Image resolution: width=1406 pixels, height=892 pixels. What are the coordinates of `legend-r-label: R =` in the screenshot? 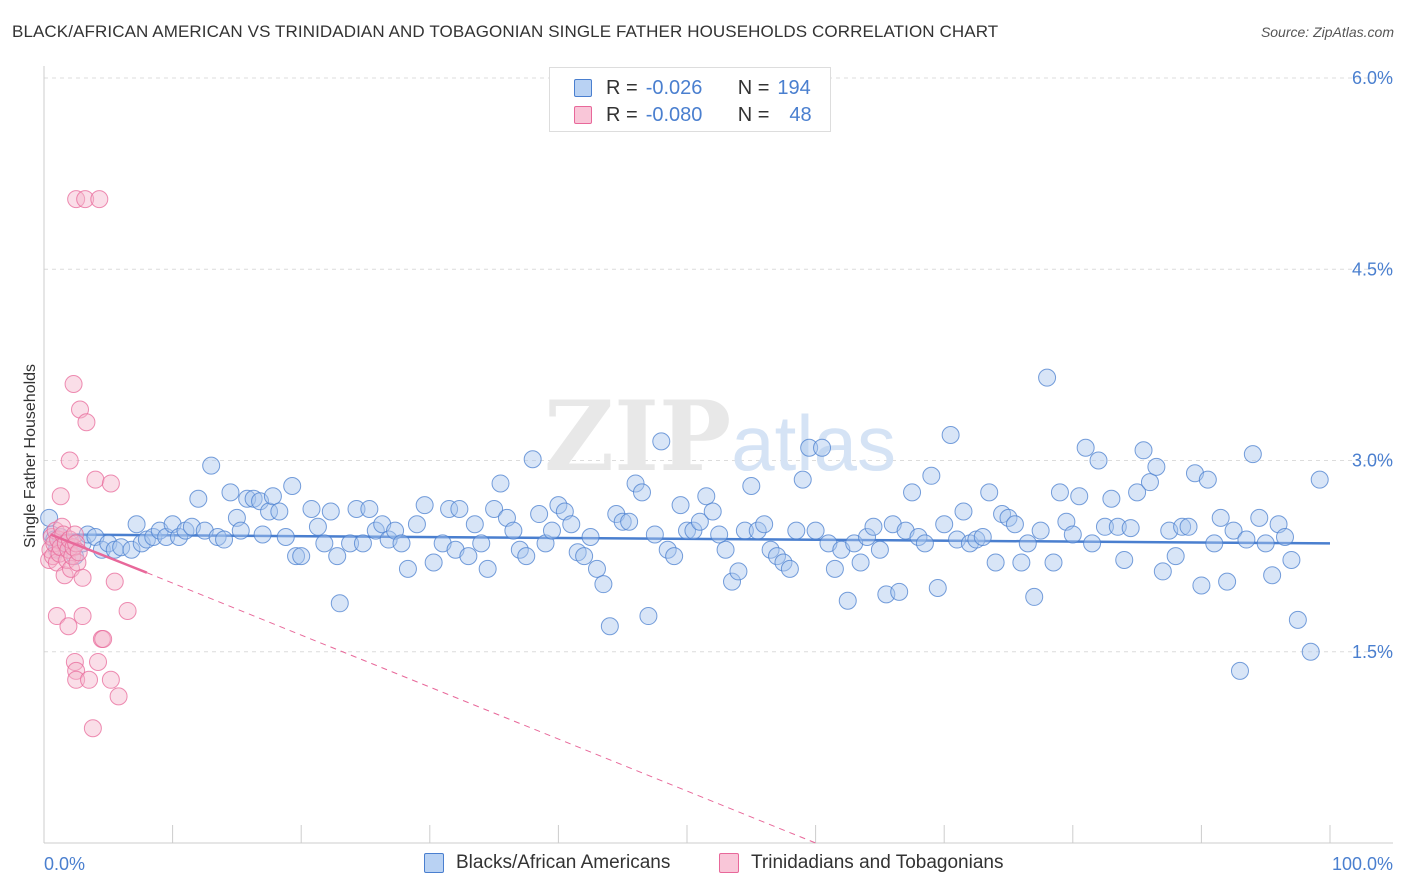 It's located at (622, 87).